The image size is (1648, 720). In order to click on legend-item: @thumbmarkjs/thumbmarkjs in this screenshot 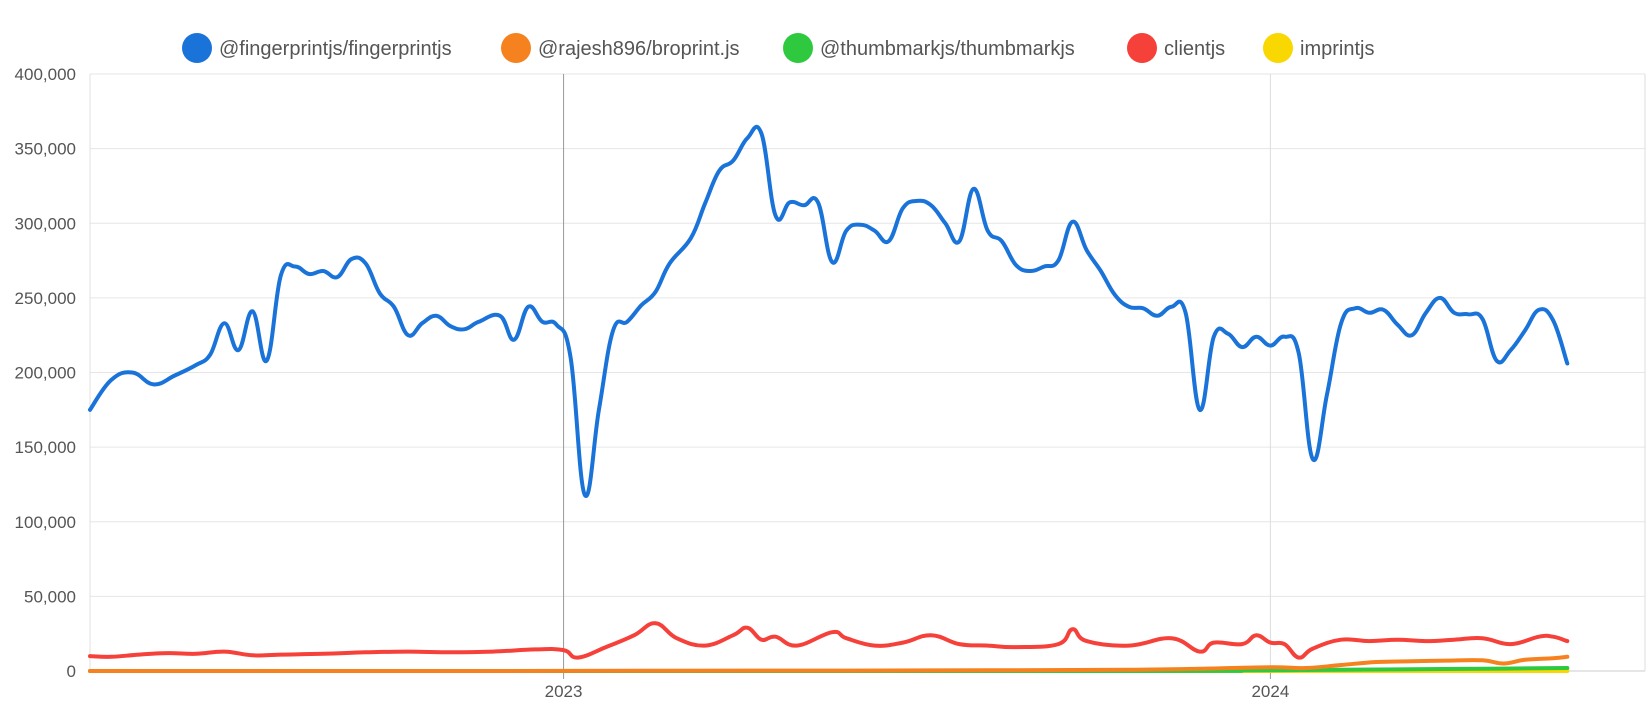, I will do `click(929, 48)`.